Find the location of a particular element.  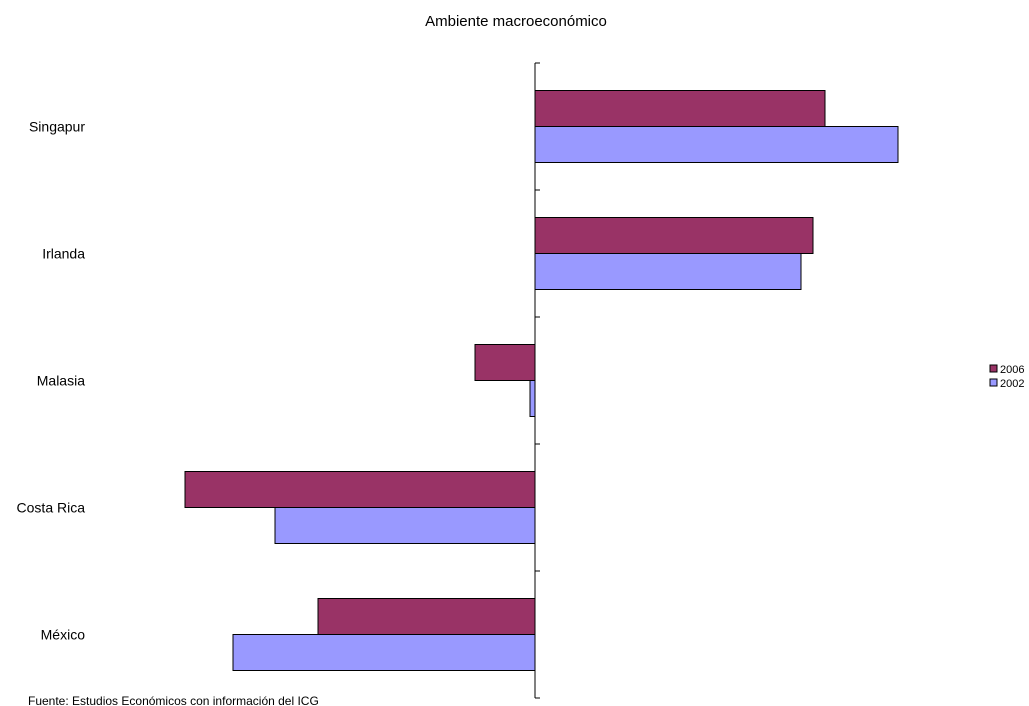

category-label: México is located at coordinates (63, 635).